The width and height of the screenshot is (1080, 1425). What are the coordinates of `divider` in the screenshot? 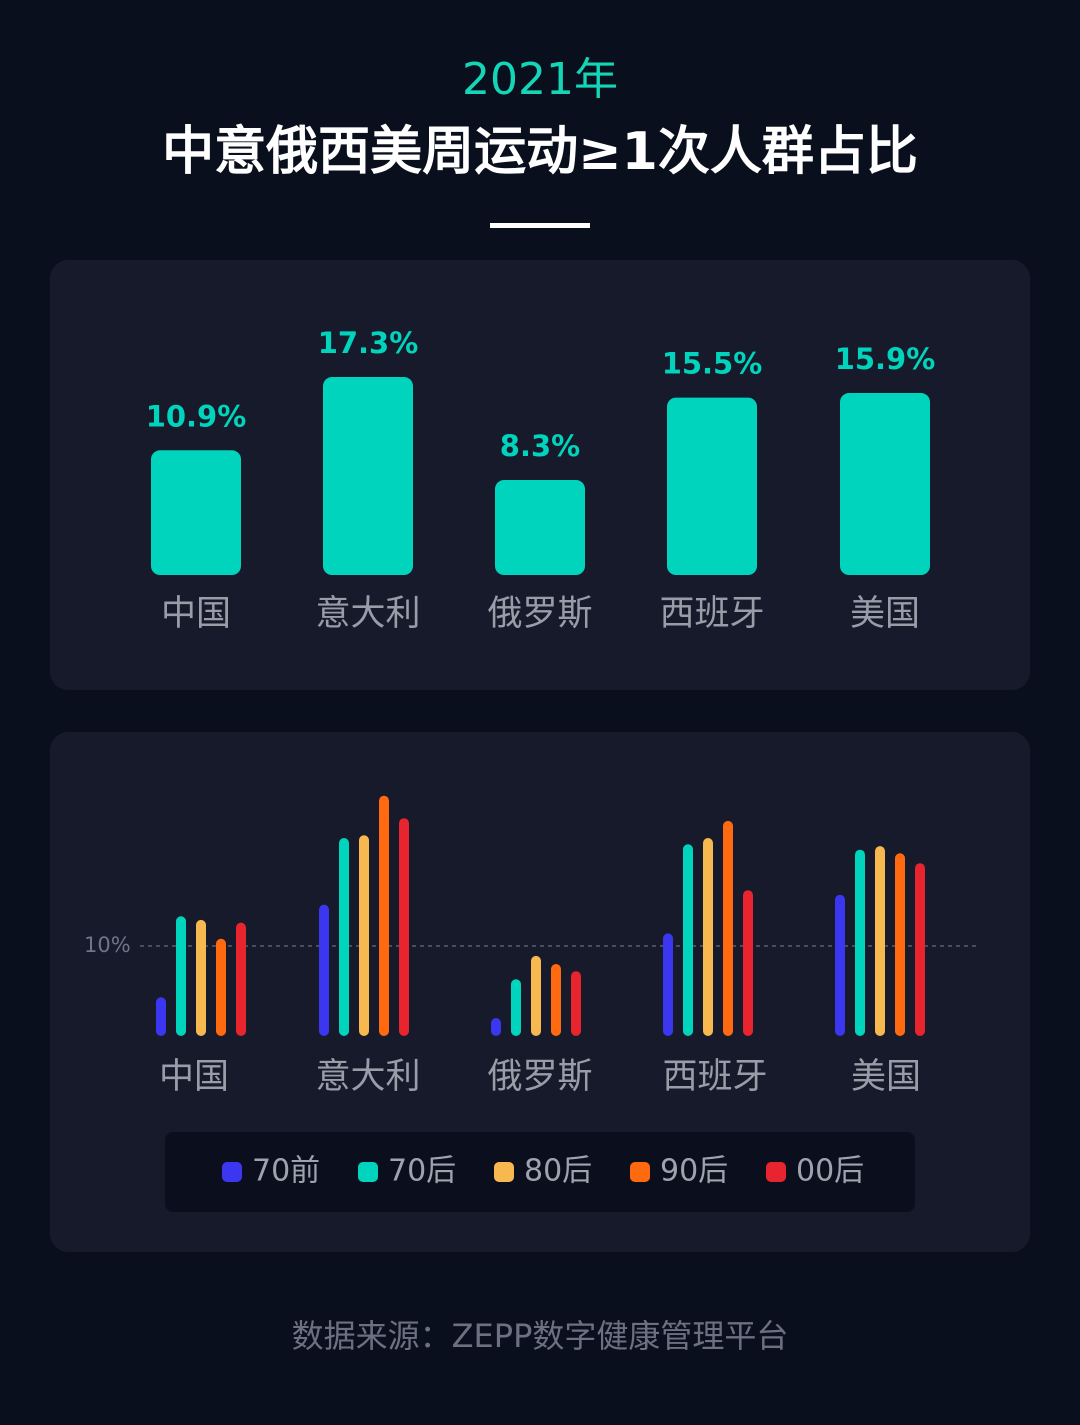 It's located at (540, 225).